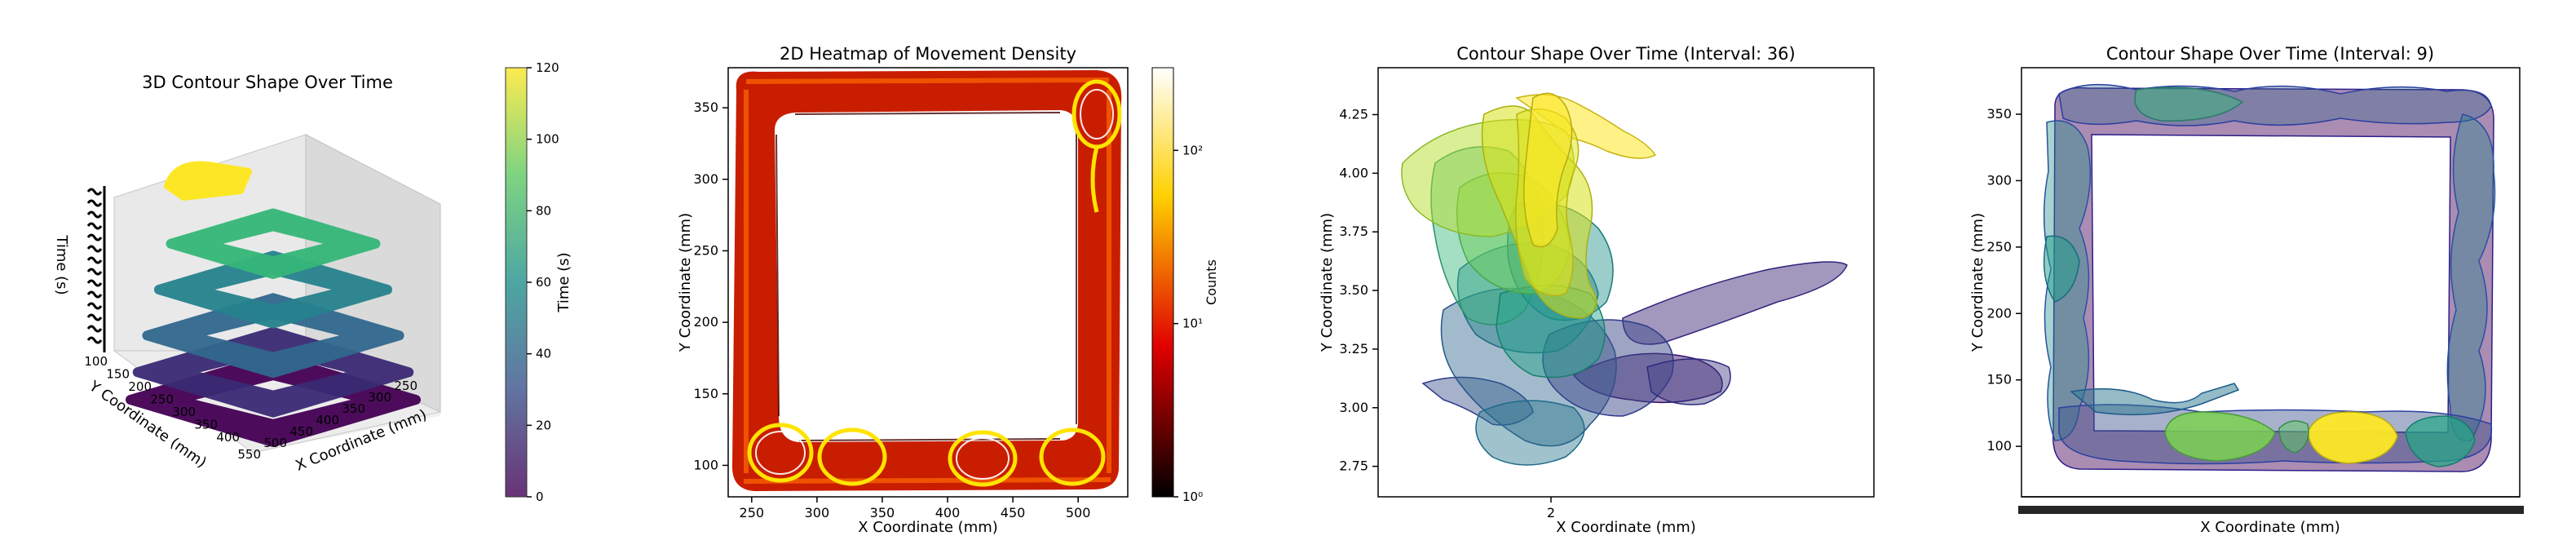 The width and height of the screenshot is (2576, 558). What do you see at coordinates (1353, 172) in the screenshot?
I see `y-tick-36-4.00: 4.00` at bounding box center [1353, 172].